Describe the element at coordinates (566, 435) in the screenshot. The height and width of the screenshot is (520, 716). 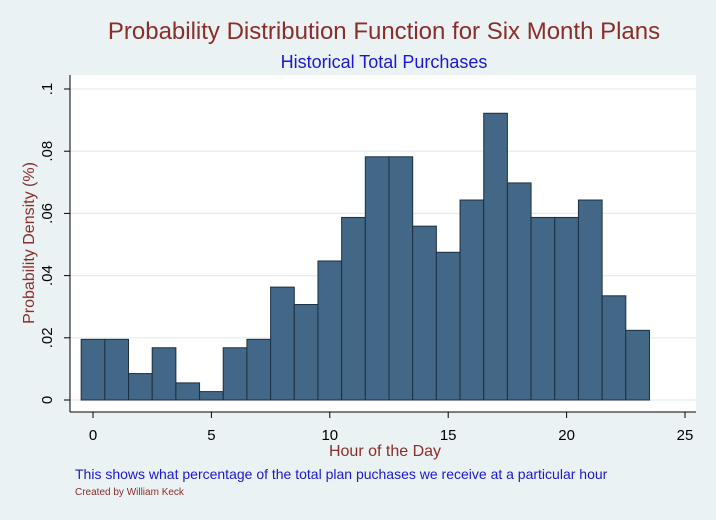
I see `x-tick-label: 20` at that location.